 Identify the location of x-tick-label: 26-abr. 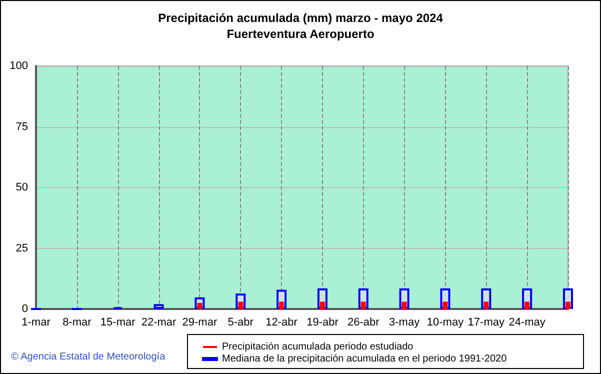
(363, 322).